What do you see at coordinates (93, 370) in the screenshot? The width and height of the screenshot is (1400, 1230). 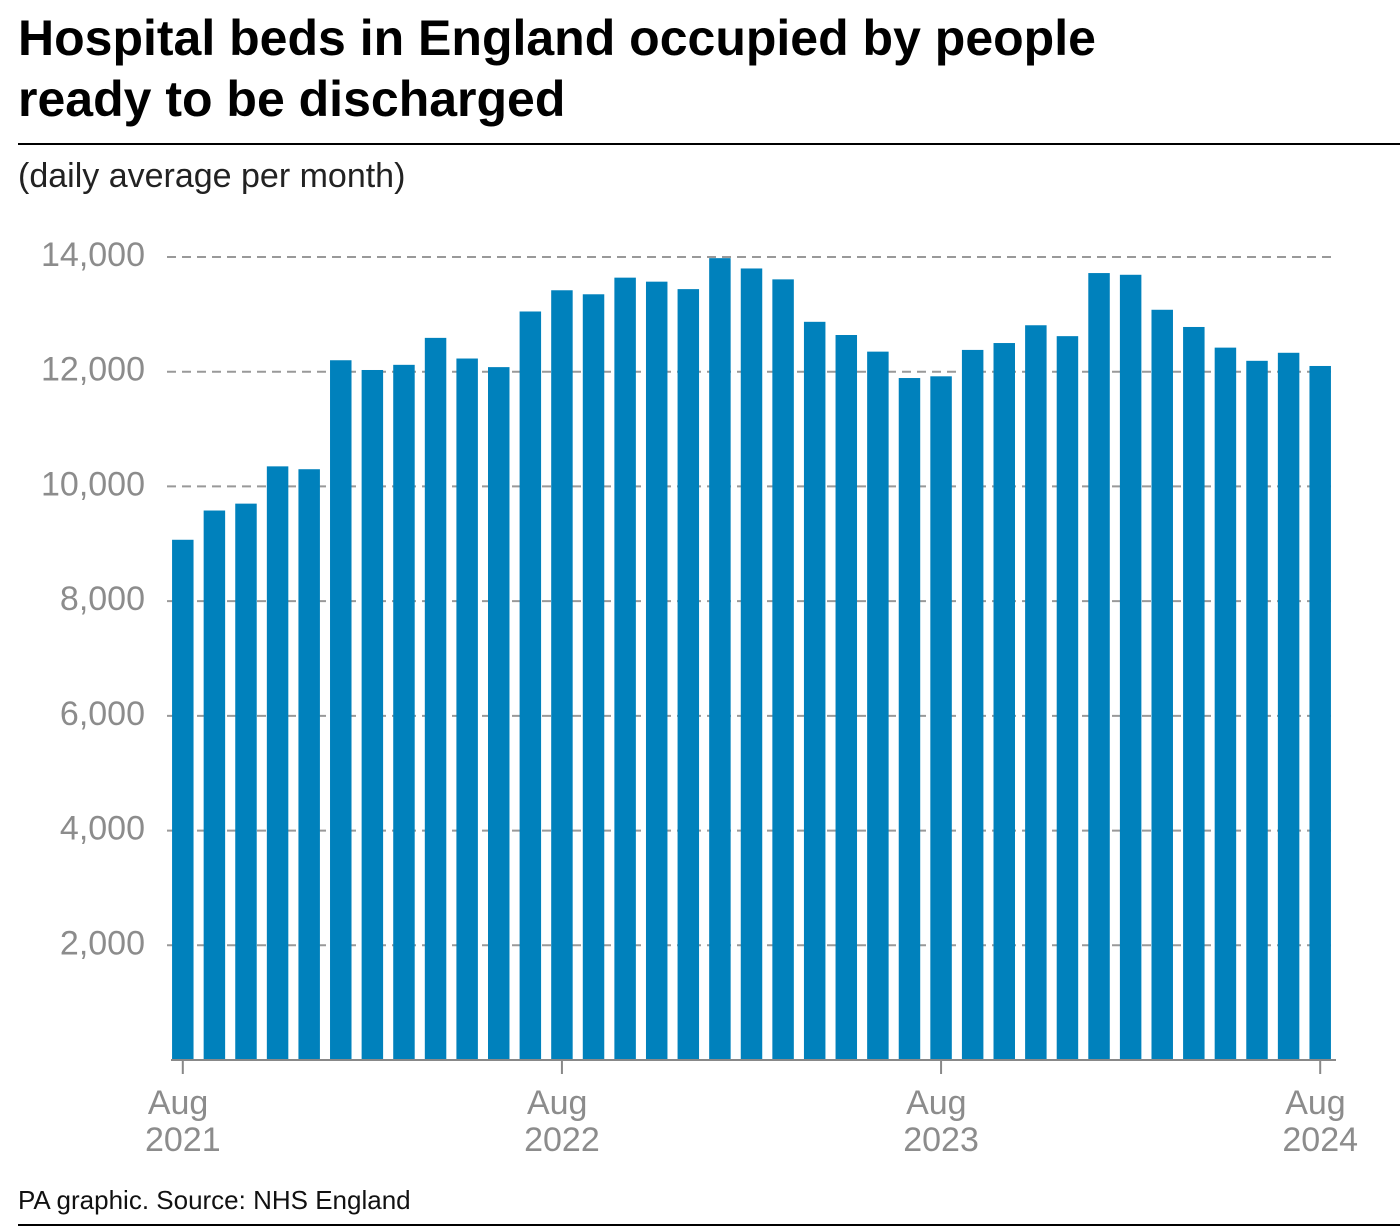 I see `y-tick-label: 12,000` at bounding box center [93, 370].